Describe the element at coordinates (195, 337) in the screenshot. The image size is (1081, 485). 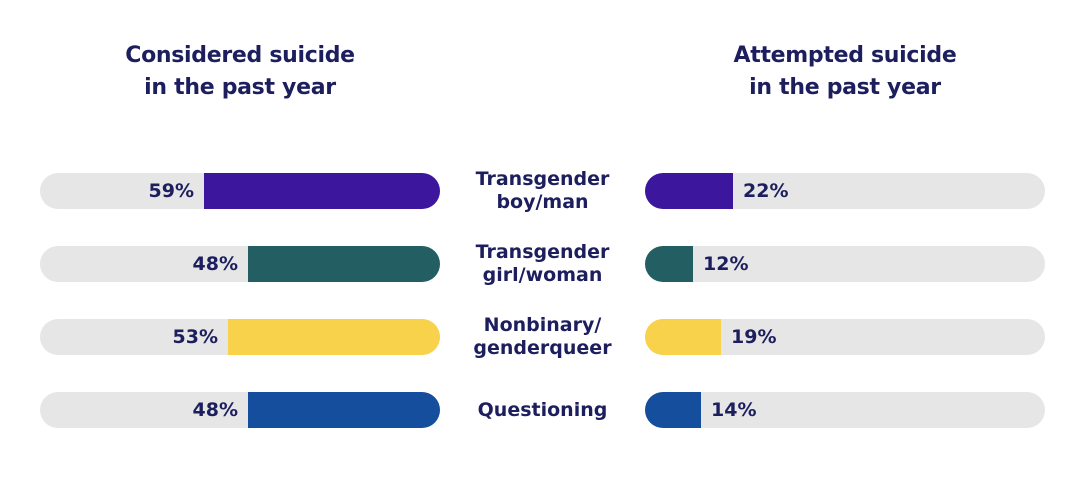
I see `considered-value-label: 53%` at that location.